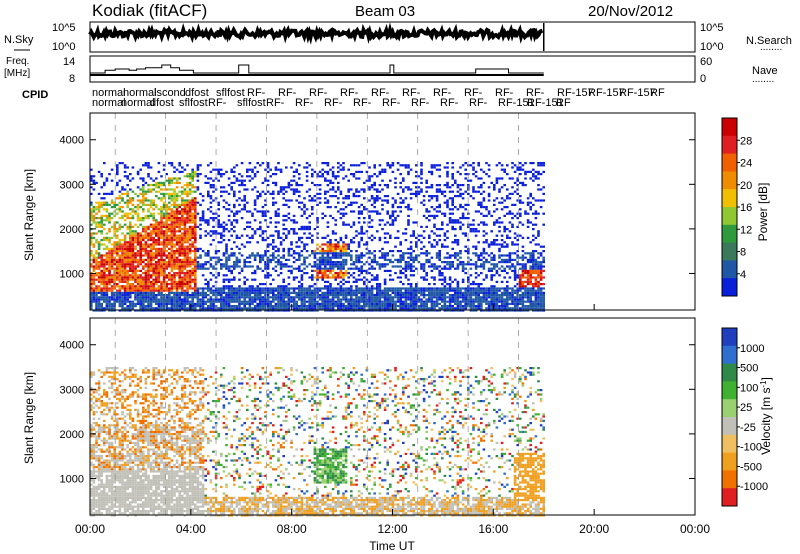 This screenshot has width=800, height=554. What do you see at coordinates (575, 93) in the screenshot?
I see `cpid-label-r1-15: RF-157` at bounding box center [575, 93].